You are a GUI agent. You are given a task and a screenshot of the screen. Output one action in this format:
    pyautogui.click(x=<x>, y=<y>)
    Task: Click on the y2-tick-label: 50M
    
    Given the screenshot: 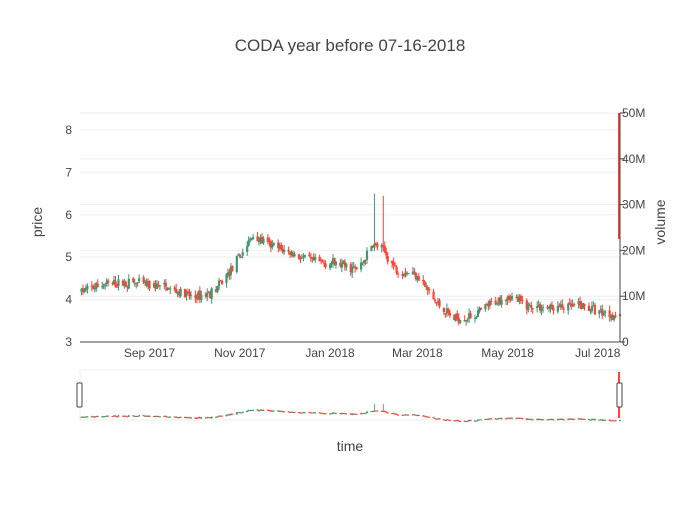 What is the action you would take?
    pyautogui.click(x=633, y=113)
    